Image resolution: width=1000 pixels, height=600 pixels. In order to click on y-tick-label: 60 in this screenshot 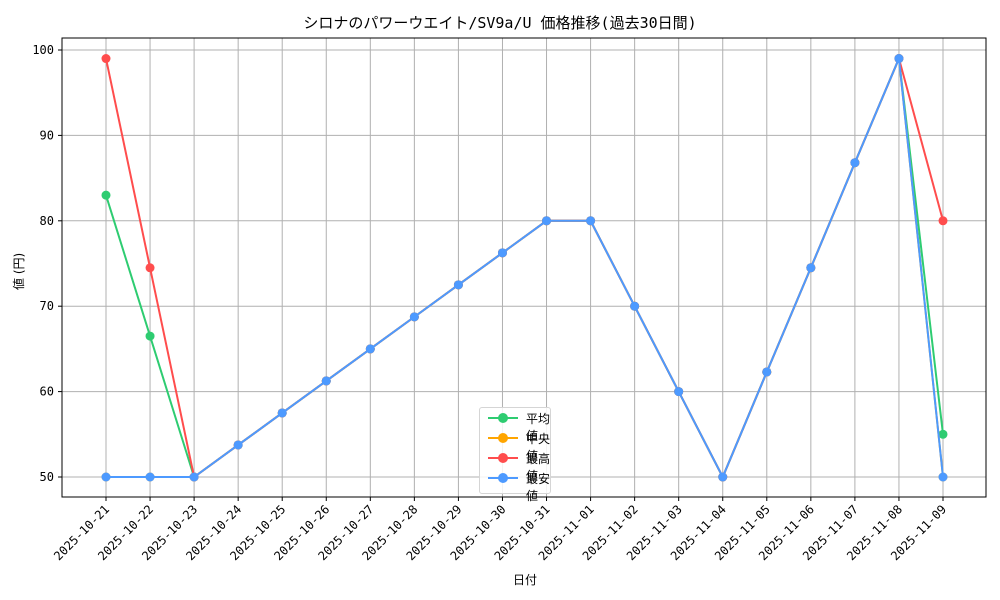, I will do `click(47, 392)`.